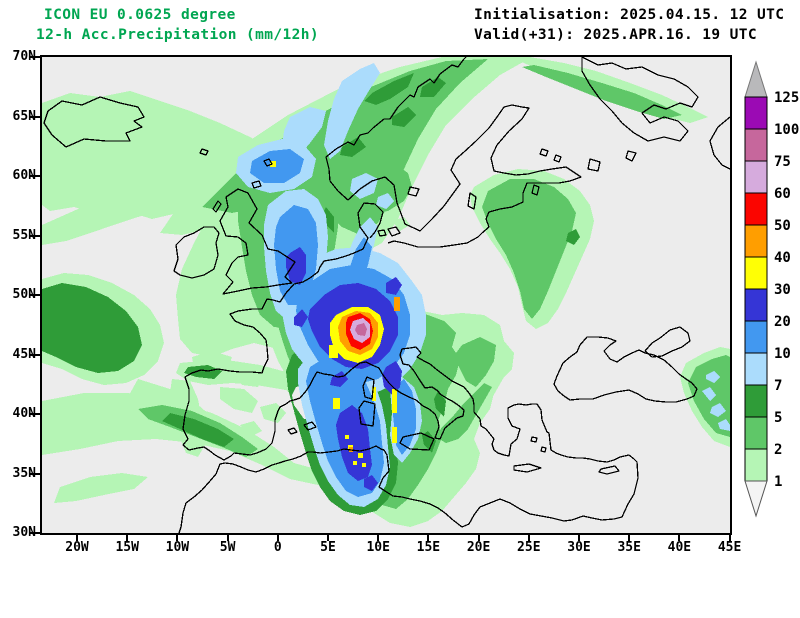 This screenshot has height=618, width=800. Describe the element at coordinates (24, 354) in the screenshot. I see `y-axis-tick-label: 45N` at that location.